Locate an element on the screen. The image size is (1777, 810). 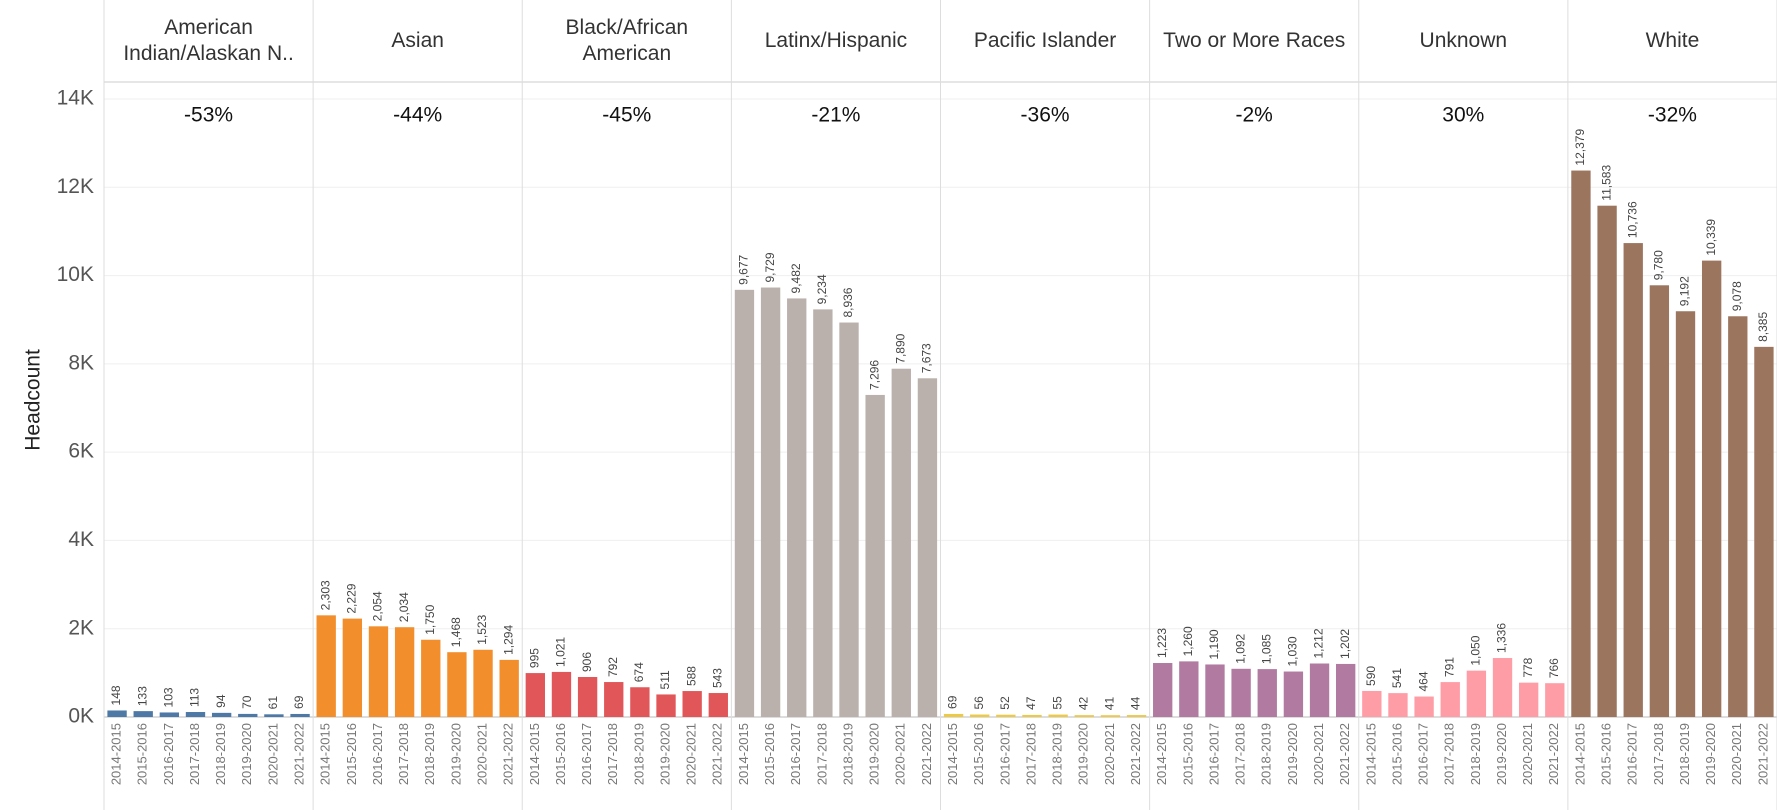
panel-header: White is located at coordinates (1672, 40).